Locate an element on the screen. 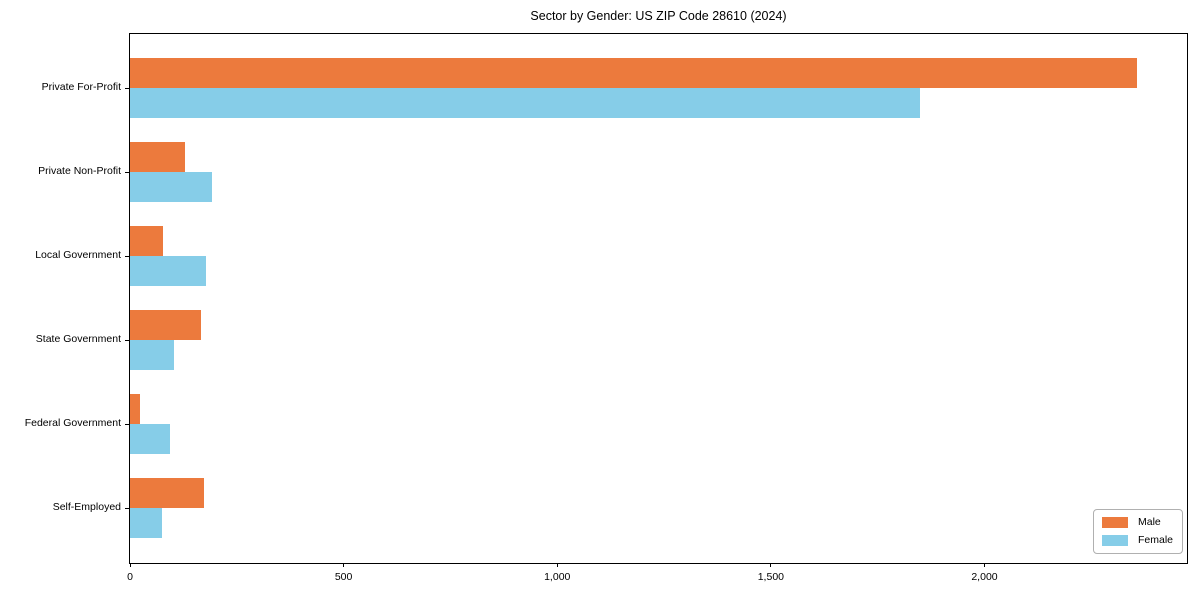 This screenshot has height=600, width=1200. bar-female-self-employed is located at coordinates (146, 523).